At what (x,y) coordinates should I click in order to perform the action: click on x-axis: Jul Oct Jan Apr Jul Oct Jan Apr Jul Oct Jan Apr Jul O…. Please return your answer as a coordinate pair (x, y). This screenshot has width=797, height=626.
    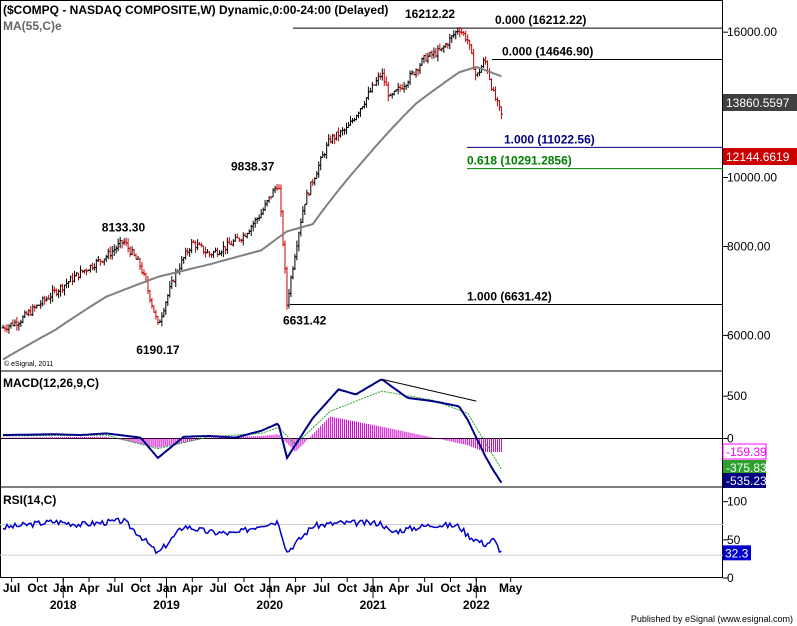
    Looking at the image, I should click on (263, 595).